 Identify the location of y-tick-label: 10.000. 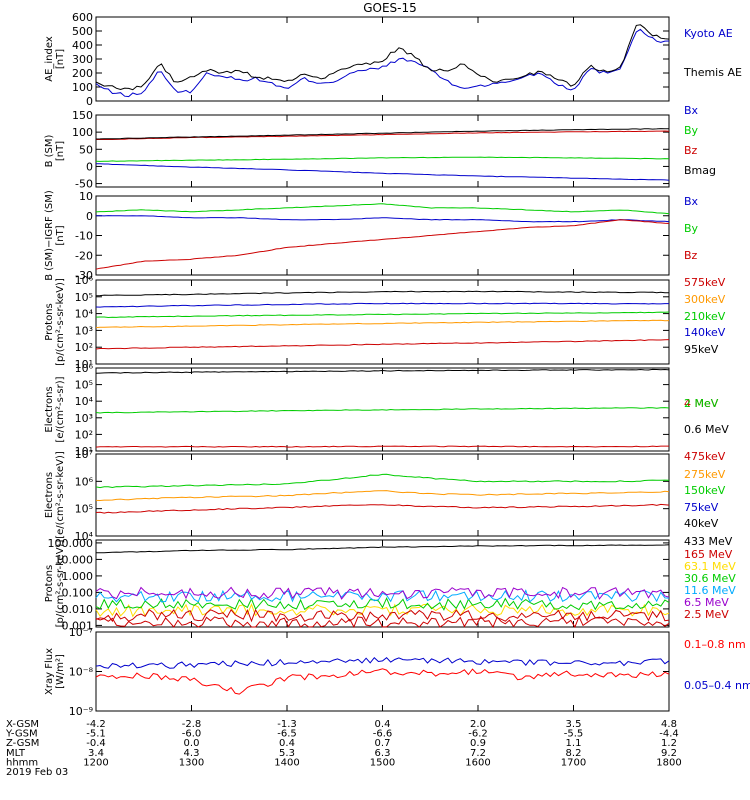
(74, 559).